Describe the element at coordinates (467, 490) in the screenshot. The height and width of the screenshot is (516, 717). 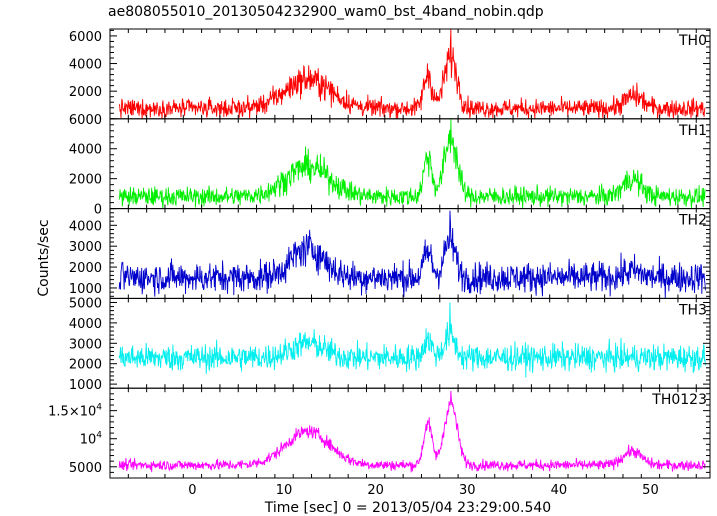
I see `x-tick-label: 30` at that location.